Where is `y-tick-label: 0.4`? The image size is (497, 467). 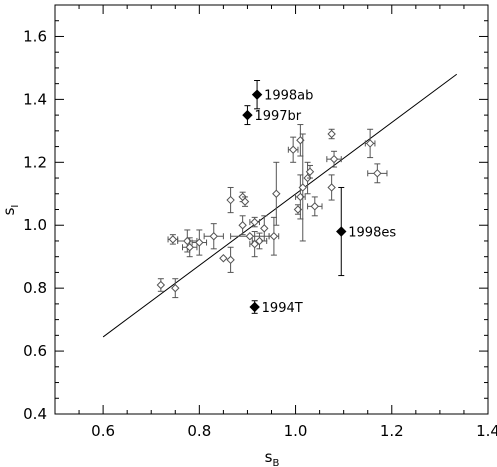
y-tick-label: 0.4 is located at coordinates (35, 414).